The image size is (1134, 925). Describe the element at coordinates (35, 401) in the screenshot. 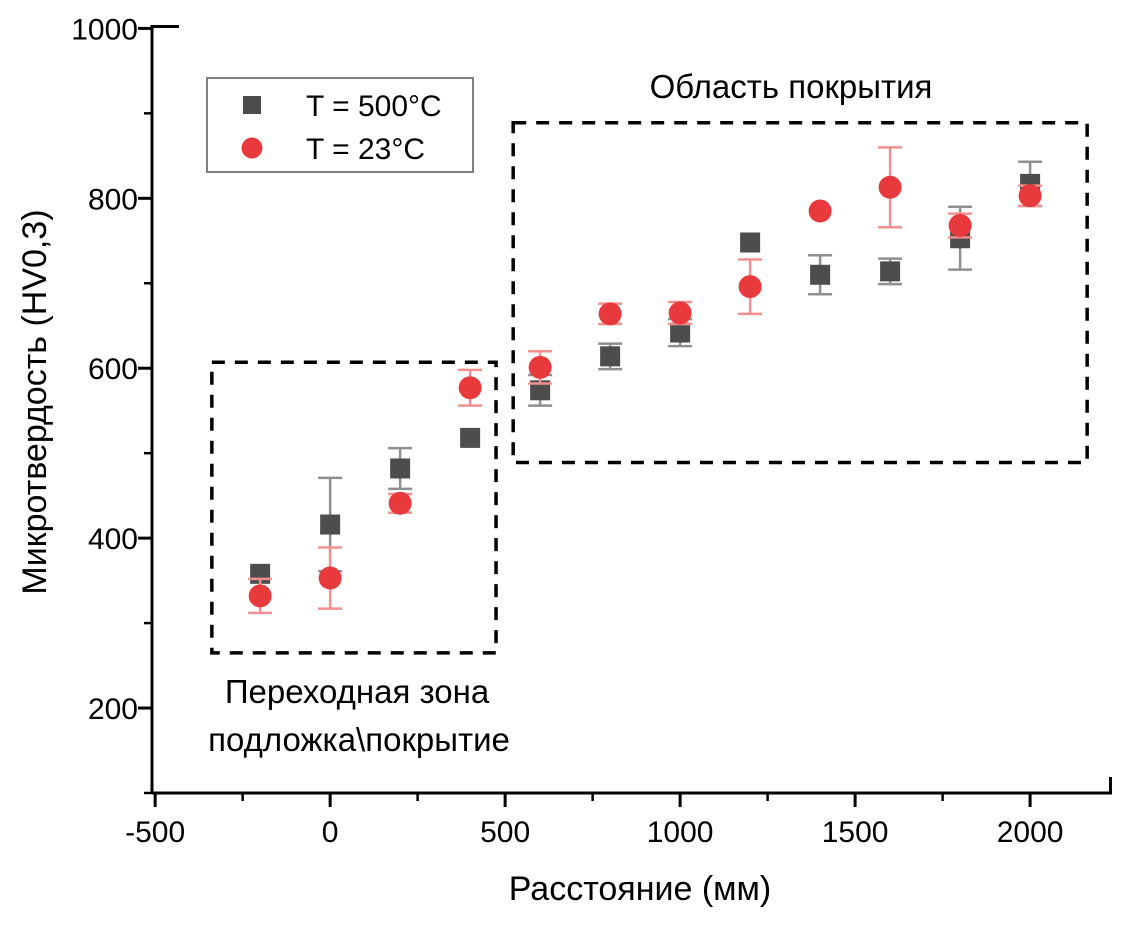

I see `y-axis-label: Микротвердость (HV0,3)` at that location.